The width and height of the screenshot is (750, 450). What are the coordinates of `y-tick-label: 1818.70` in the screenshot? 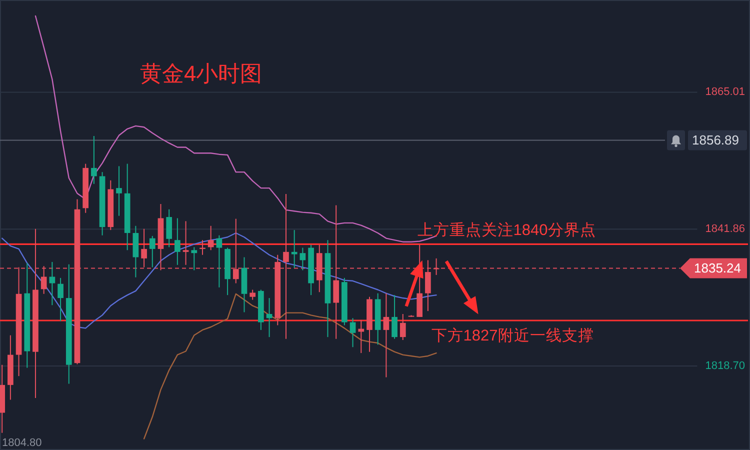 It's located at (725, 366).